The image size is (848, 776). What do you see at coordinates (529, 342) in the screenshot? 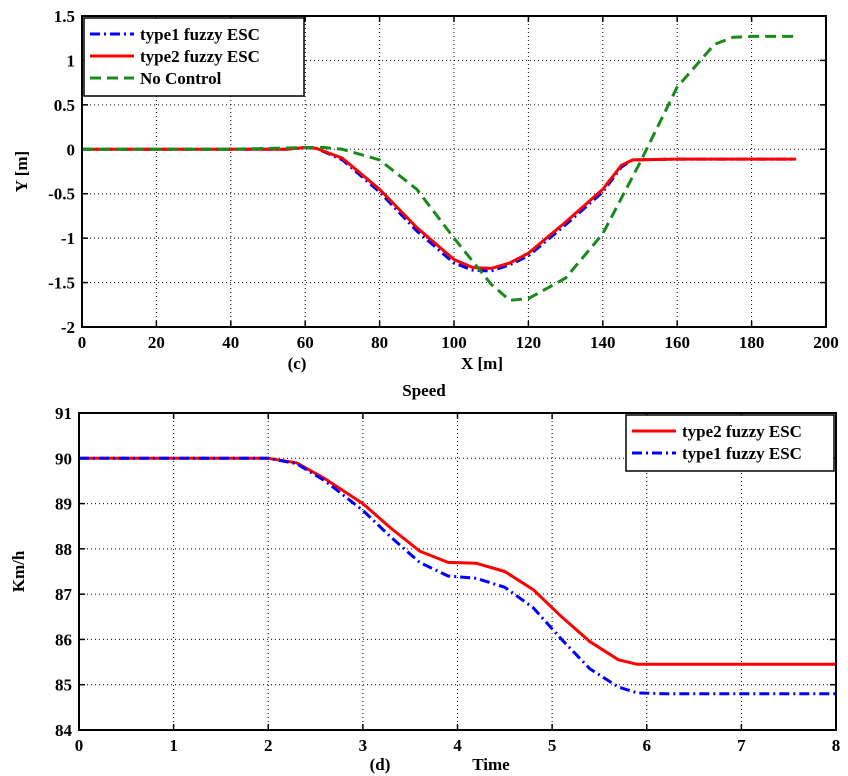
I see `x-tick-label: 120` at bounding box center [529, 342].